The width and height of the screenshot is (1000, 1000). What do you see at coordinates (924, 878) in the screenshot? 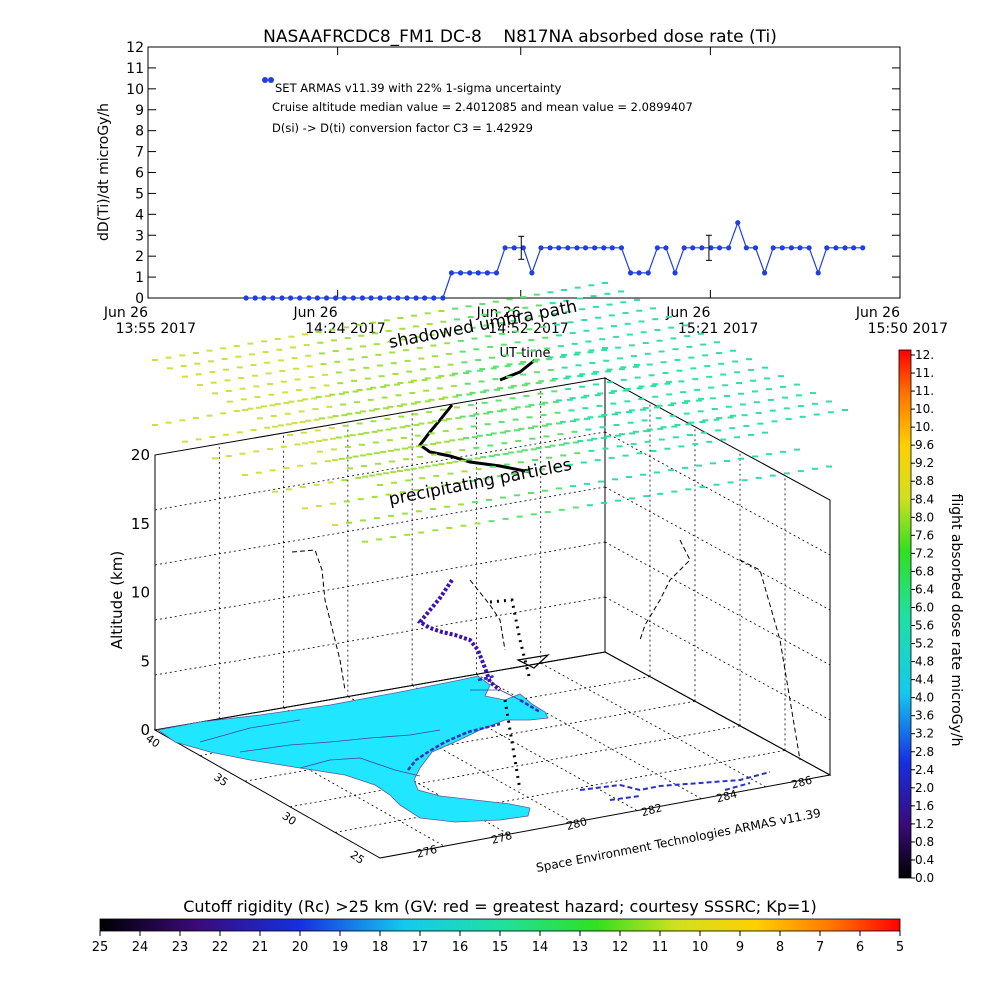
I see `colorbar-tick-label: 0.0` at bounding box center [924, 878].